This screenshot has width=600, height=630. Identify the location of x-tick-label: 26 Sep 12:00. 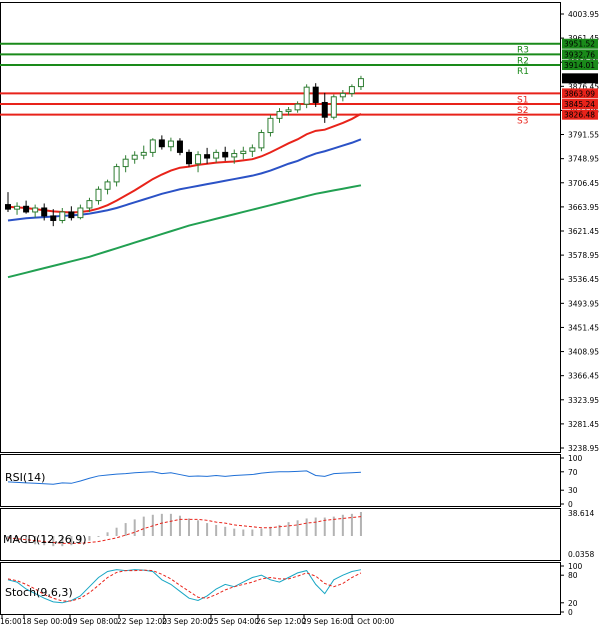
(281, 621).